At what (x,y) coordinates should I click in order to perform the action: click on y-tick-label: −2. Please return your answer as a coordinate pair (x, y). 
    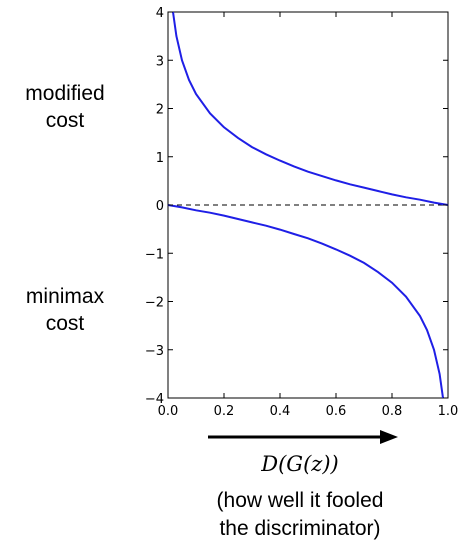
    Looking at the image, I should click on (154, 303).